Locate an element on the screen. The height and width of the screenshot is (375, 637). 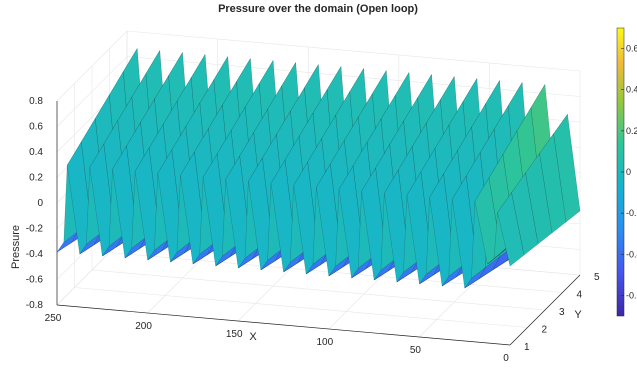
y-tick-label: 5 is located at coordinates (597, 277).